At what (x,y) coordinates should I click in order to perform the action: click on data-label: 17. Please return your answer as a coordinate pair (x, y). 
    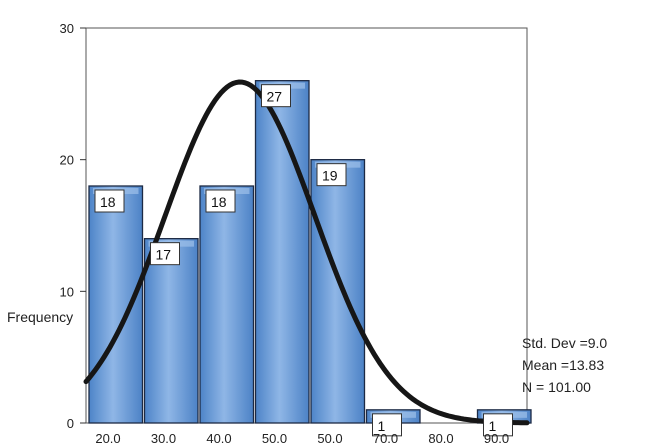
    Looking at the image, I should click on (164, 255).